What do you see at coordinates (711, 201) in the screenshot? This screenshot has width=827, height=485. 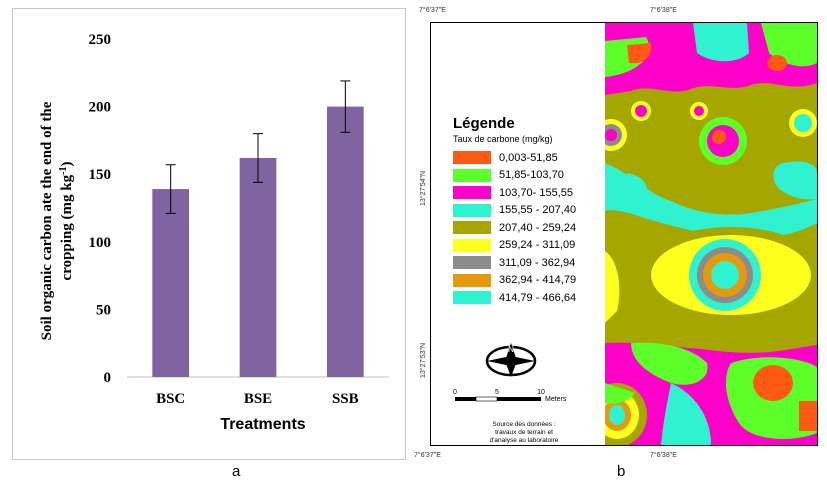 I see `map-zone-cyan-mid` at bounding box center [711, 201].